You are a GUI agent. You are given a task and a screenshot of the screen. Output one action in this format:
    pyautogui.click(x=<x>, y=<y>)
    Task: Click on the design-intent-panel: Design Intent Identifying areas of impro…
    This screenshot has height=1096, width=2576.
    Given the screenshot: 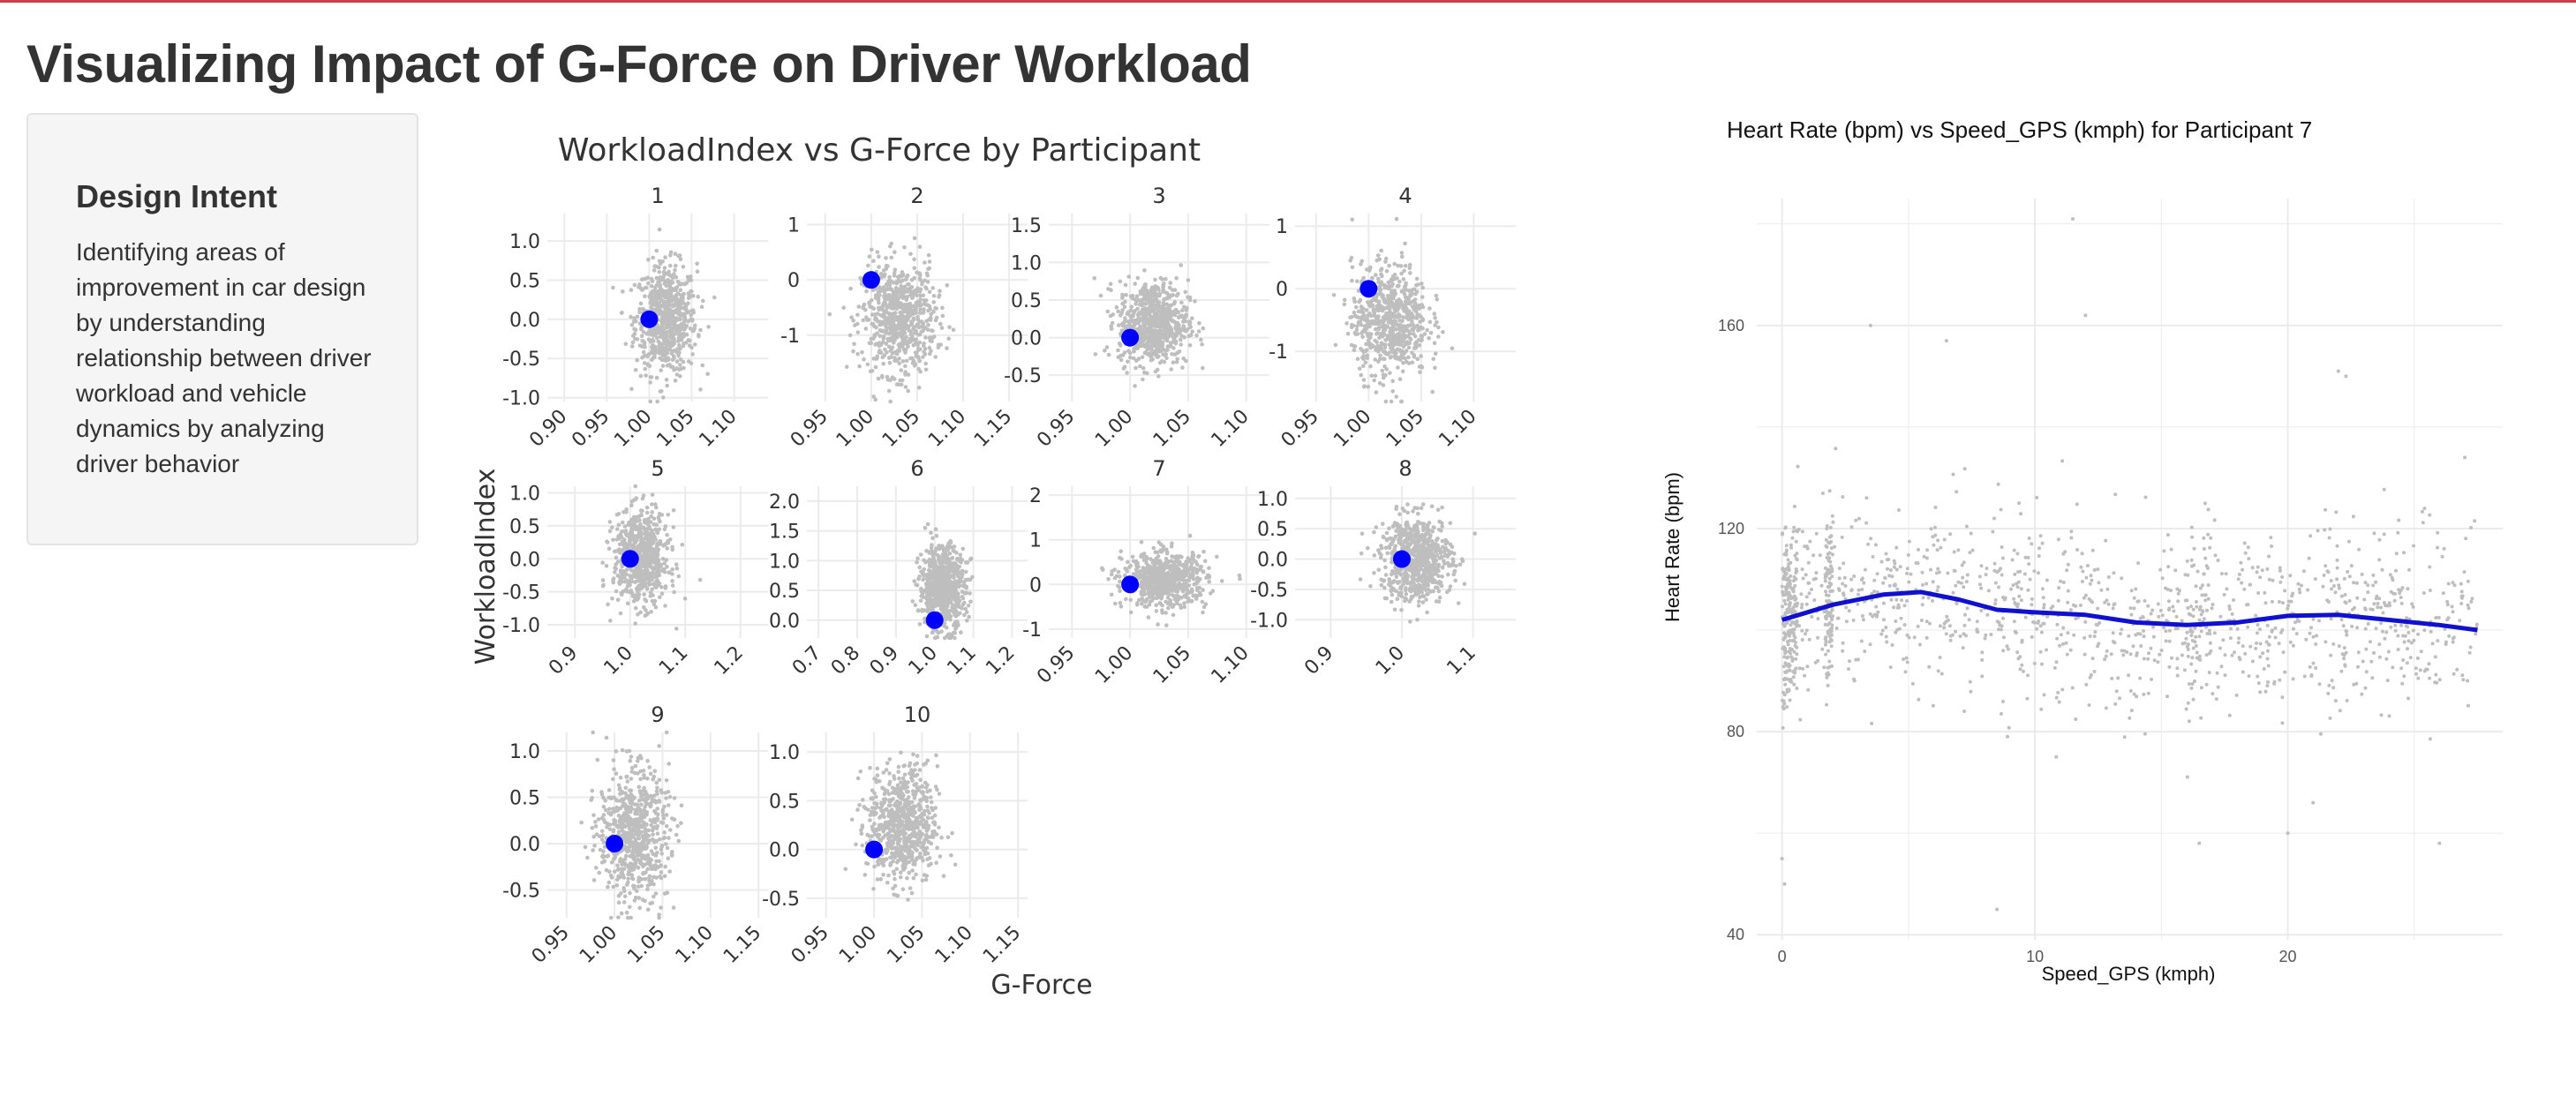 What is the action you would take?
    pyautogui.click(x=222, y=329)
    